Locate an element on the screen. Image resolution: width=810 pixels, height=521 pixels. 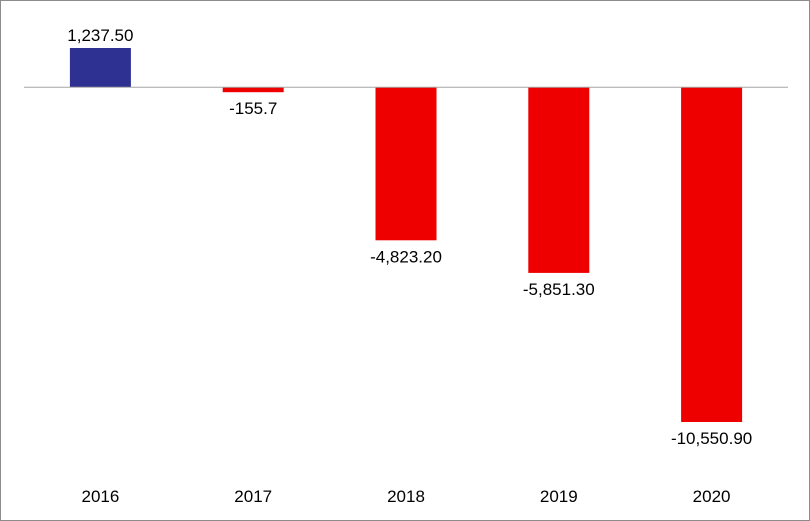
data-label-2016: 1,237.50 is located at coordinates (100, 35).